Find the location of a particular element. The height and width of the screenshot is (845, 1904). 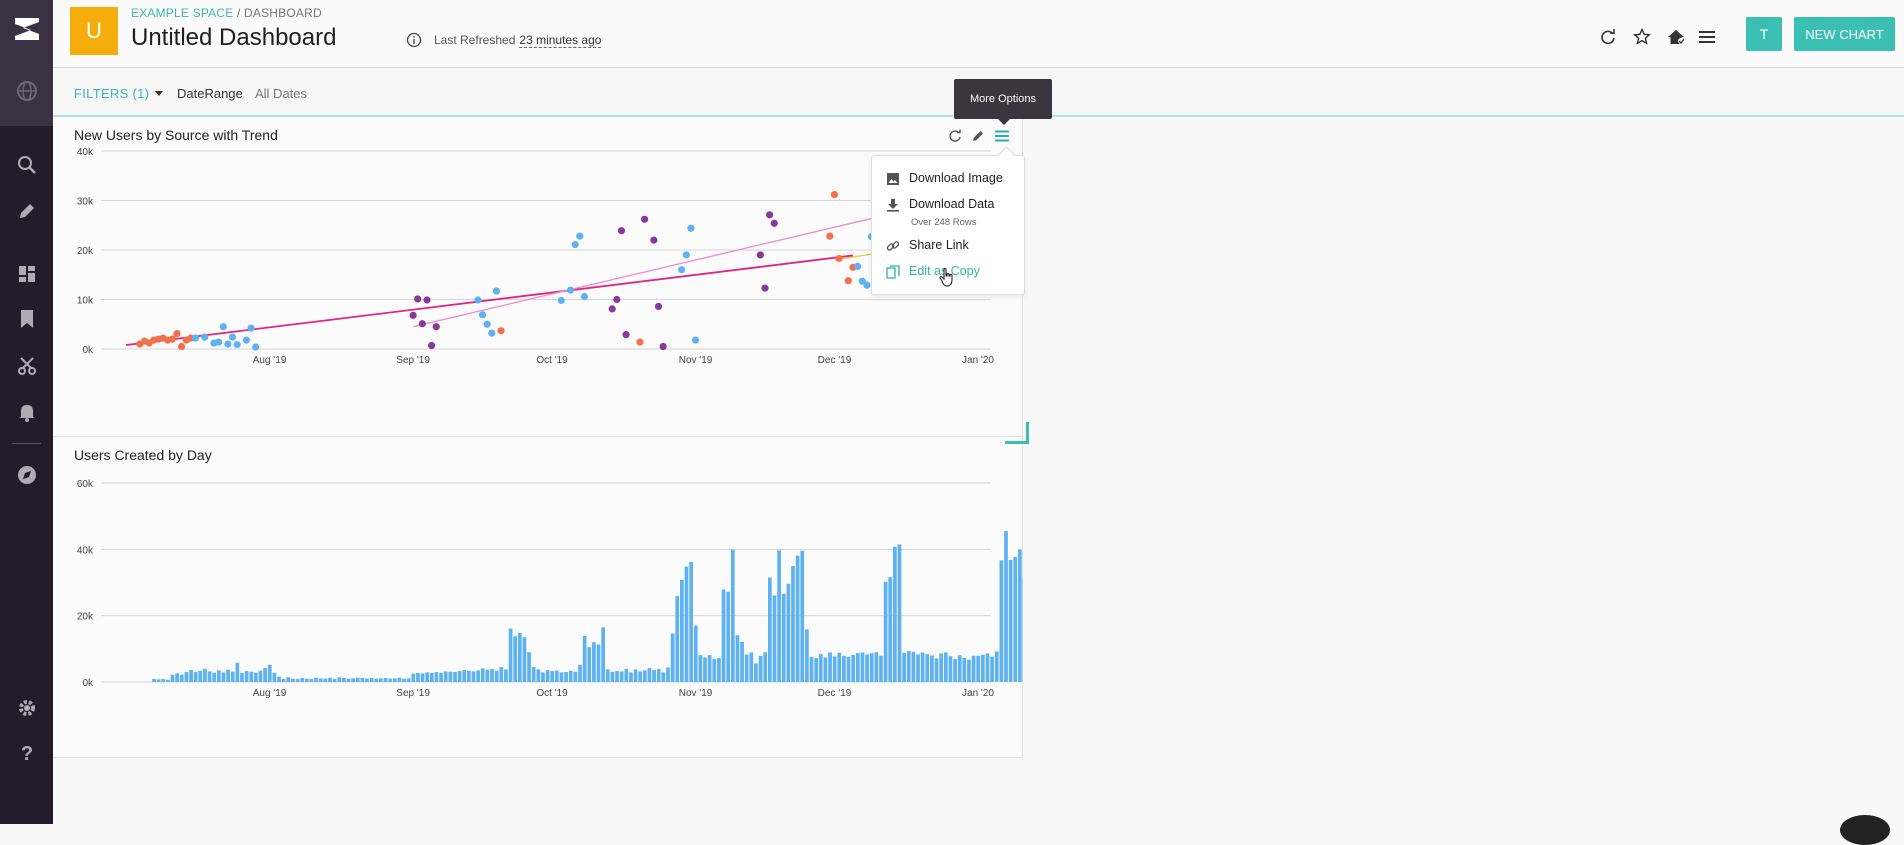

filter-value: All Dates is located at coordinates (281, 93).